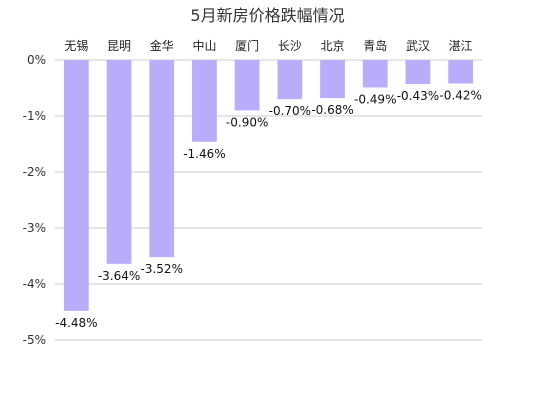  I want to click on y-tick-label: -2%, so click(34, 172).